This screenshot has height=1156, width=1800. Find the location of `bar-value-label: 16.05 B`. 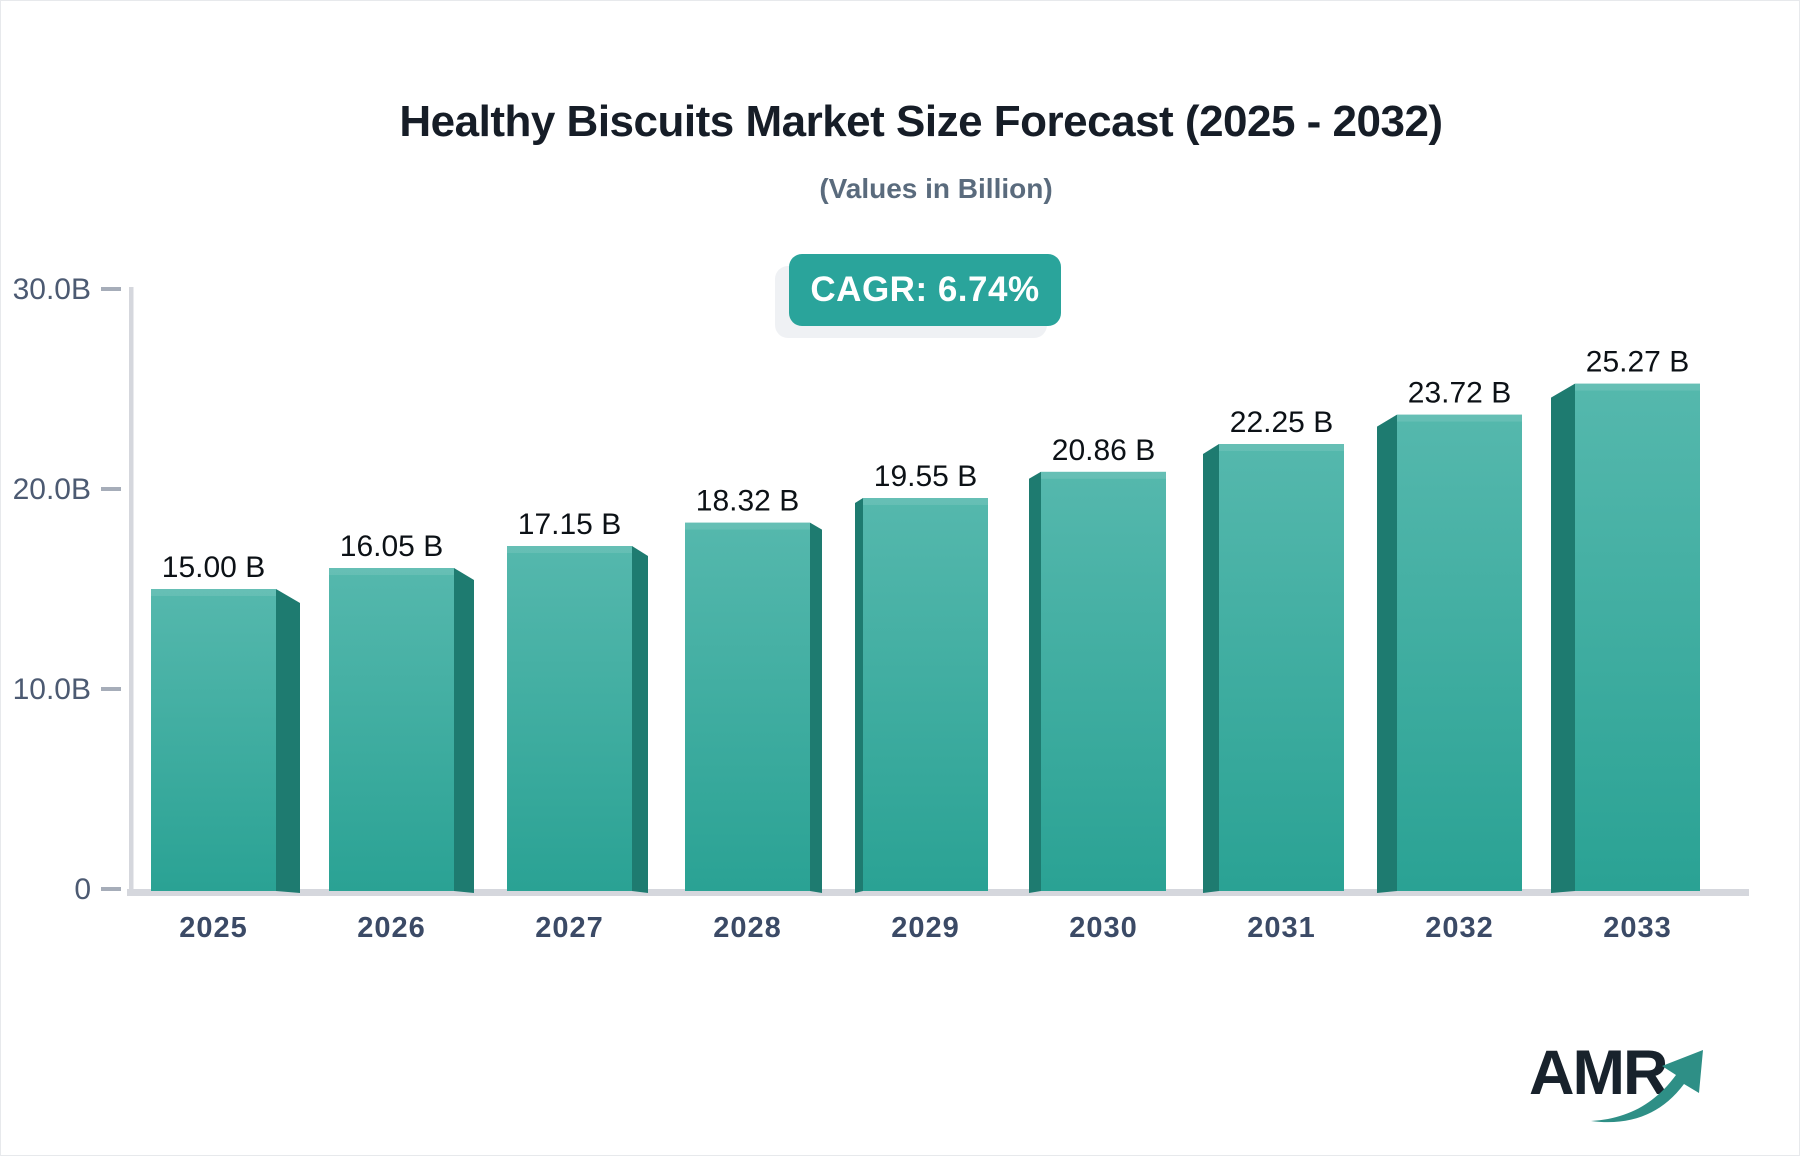

bar-value-label: 16.05 B is located at coordinates (391, 546).